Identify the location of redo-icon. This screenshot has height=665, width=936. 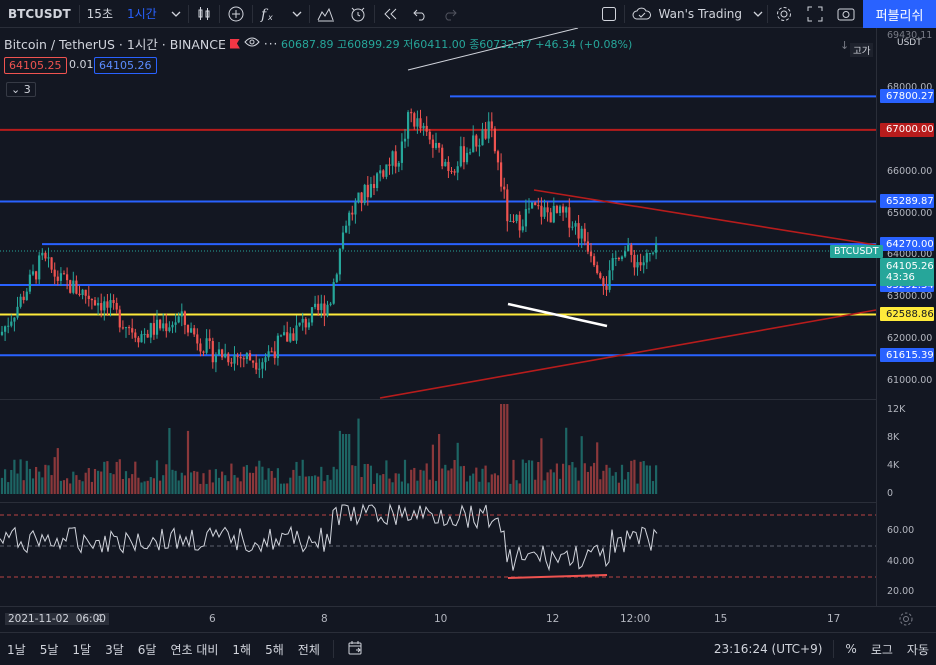
(450, 14).